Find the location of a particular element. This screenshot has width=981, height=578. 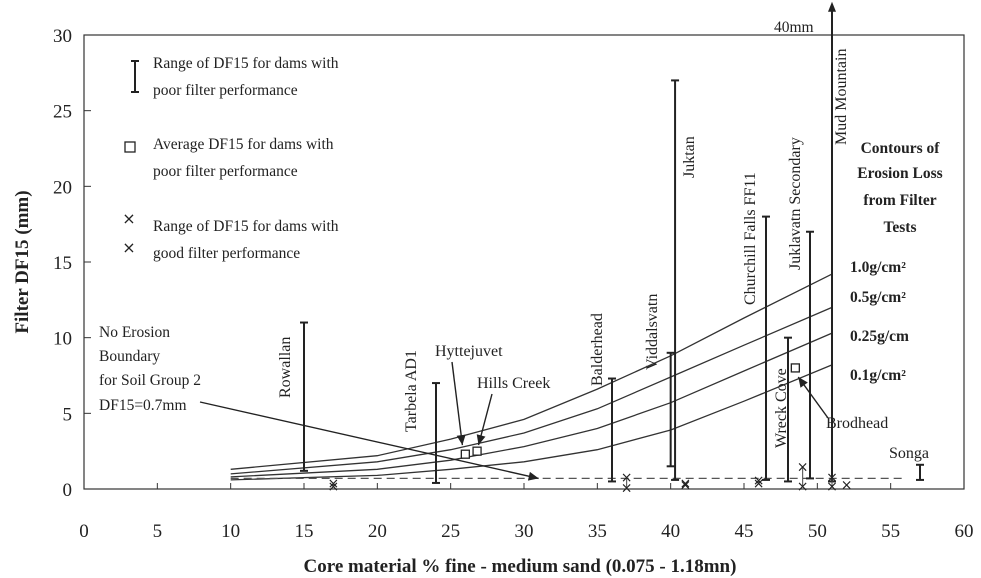

y-tick-label: 0 is located at coordinates (68, 490).